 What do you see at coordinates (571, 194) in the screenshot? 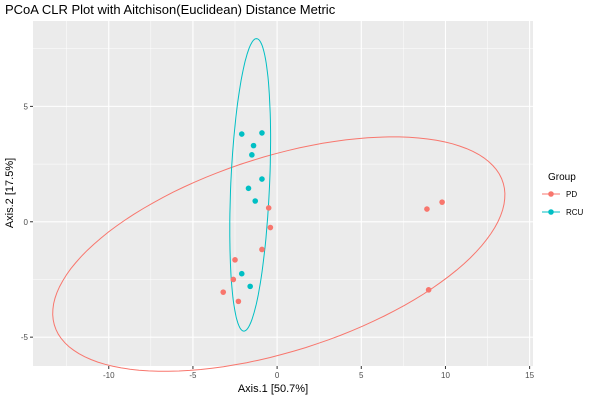
I see `legend-label-pd: PD` at bounding box center [571, 194].